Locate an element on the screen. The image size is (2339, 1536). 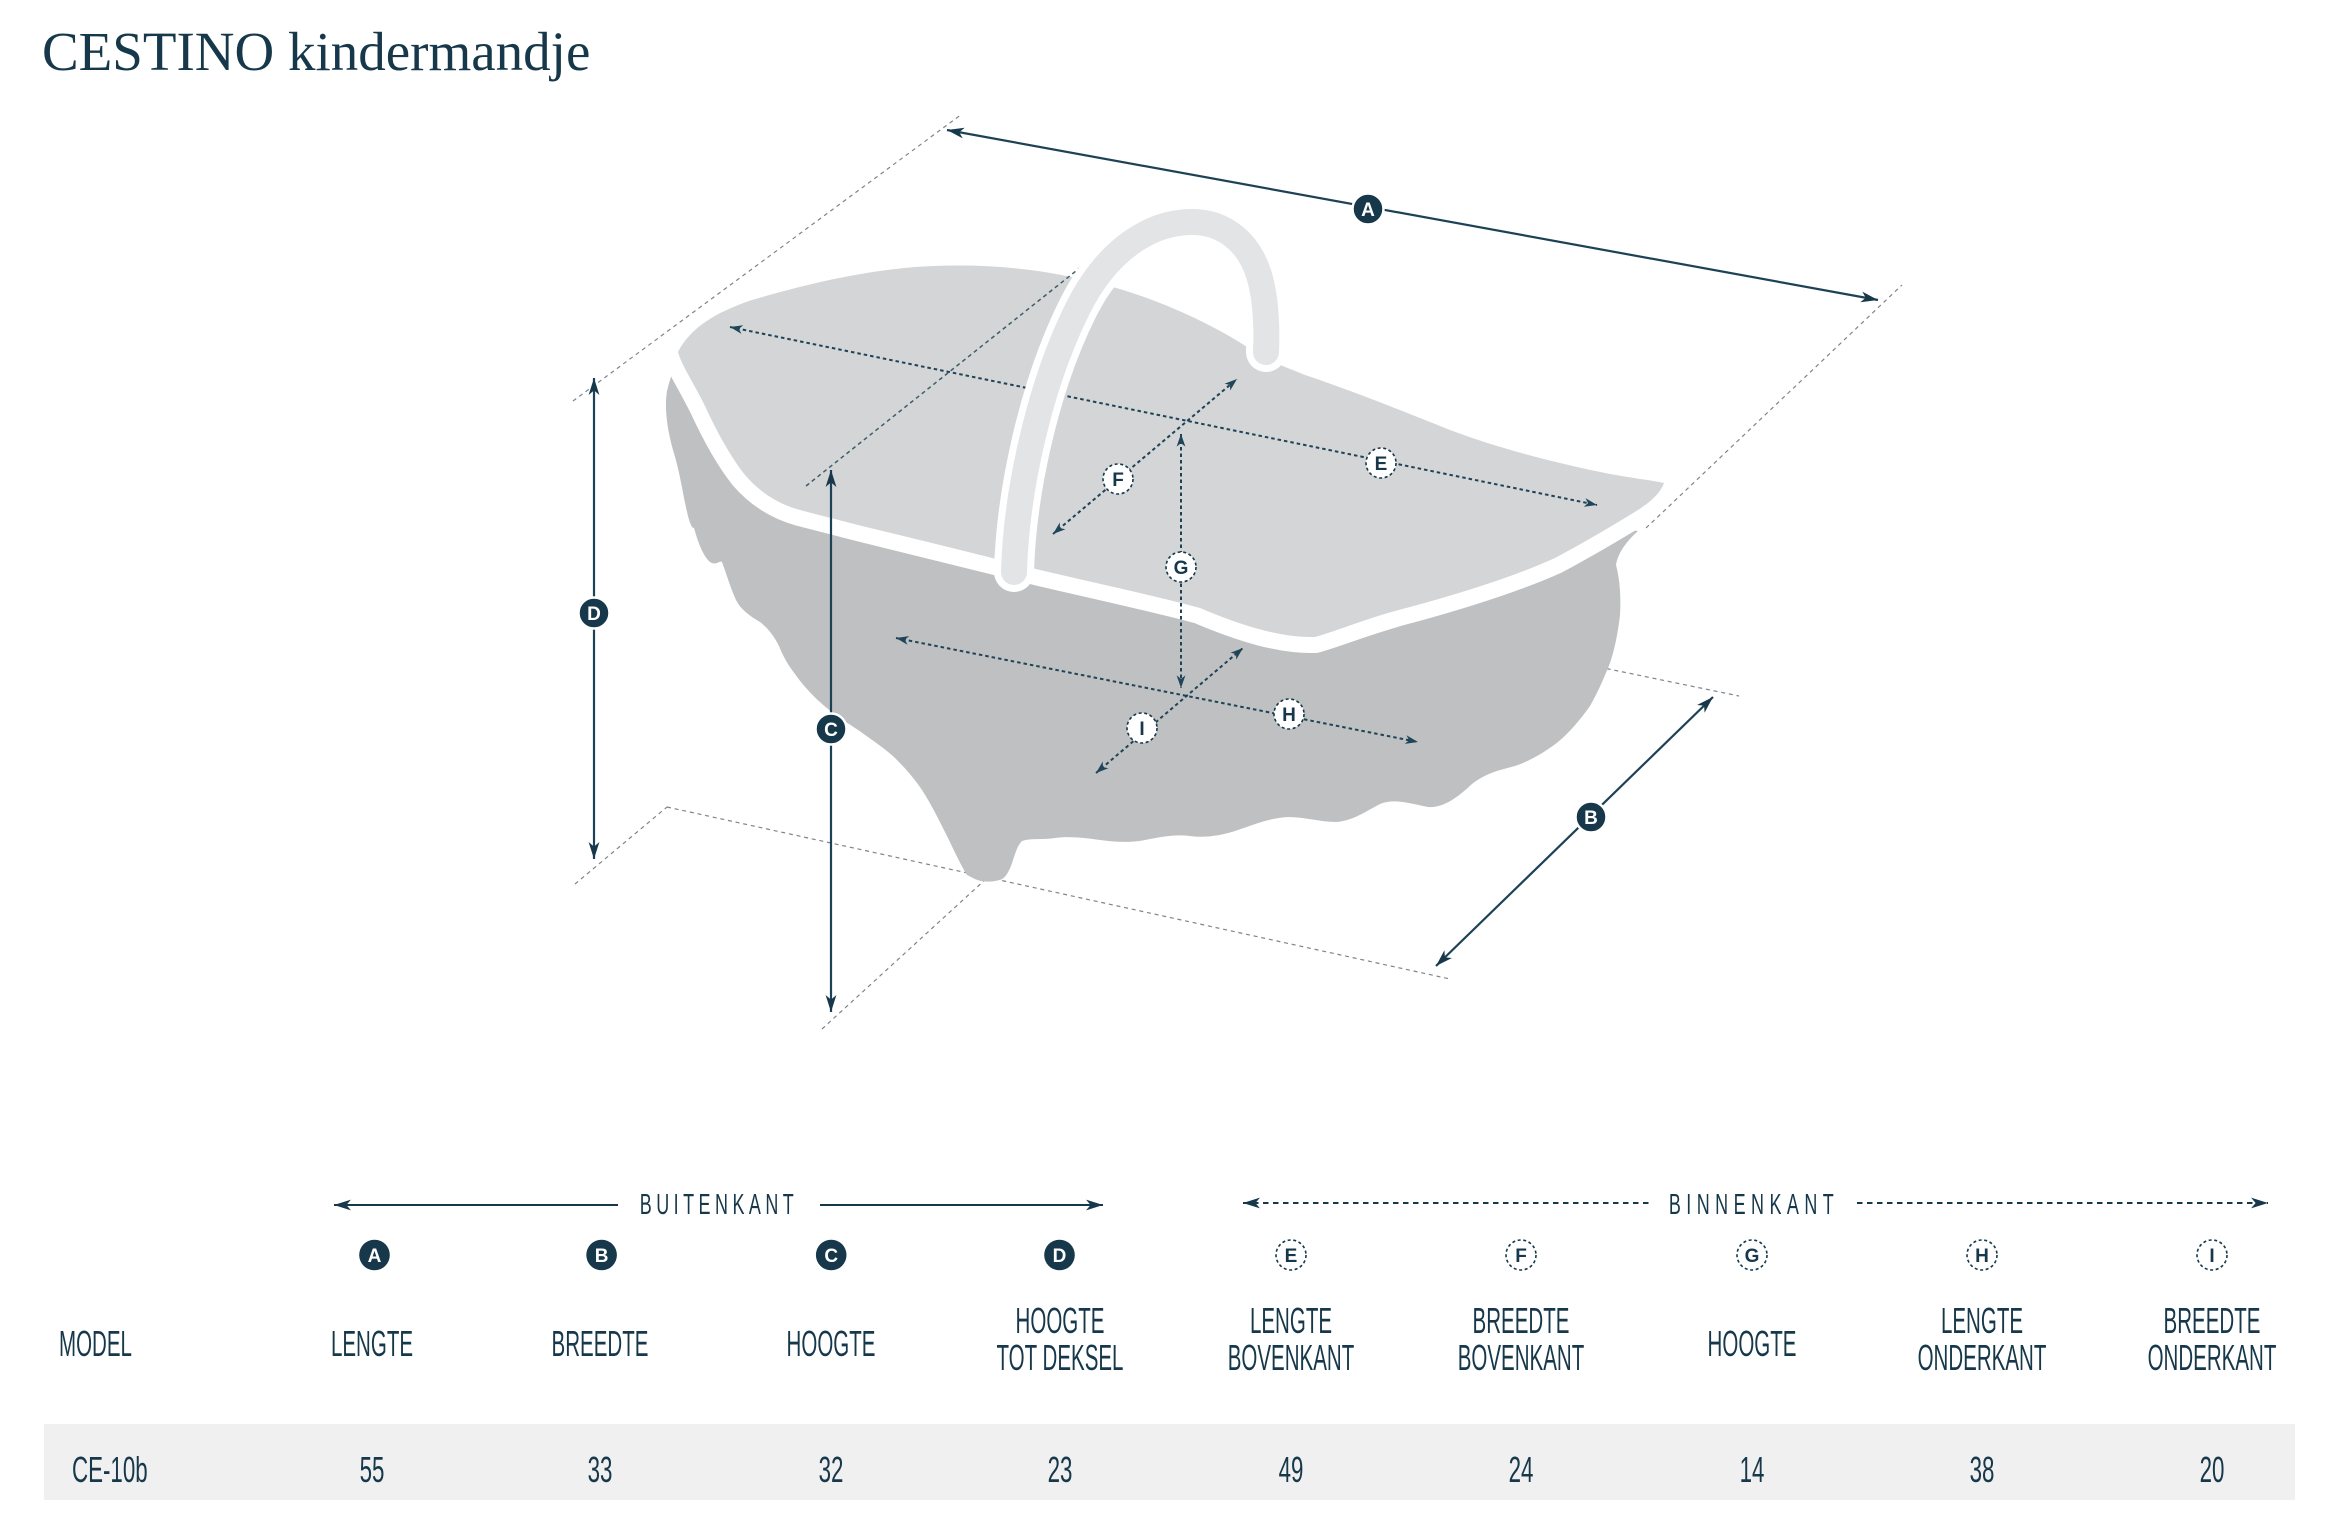
svg-text: MODEL is located at coordinates (95, 1344).